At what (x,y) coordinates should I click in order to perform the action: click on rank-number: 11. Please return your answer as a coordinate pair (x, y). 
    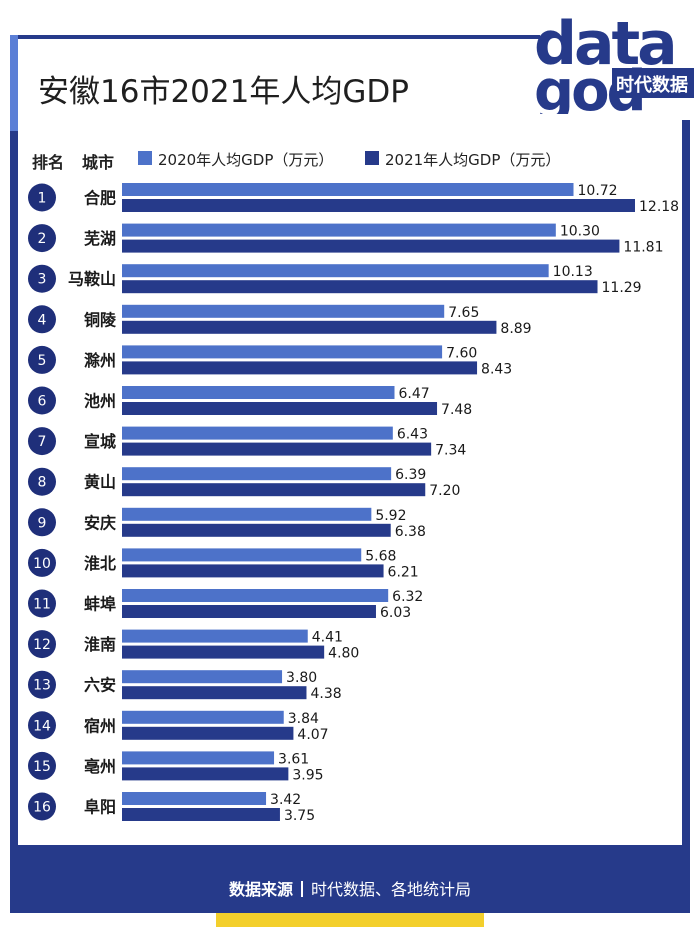
    Looking at the image, I should click on (42, 605).